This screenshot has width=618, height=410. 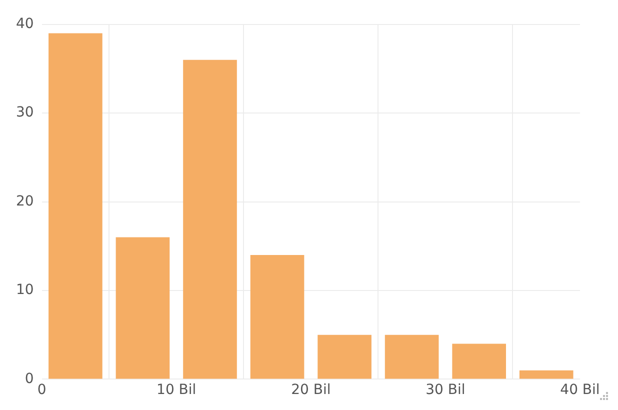 I want to click on y-tick-label: 40, so click(x=25, y=24).